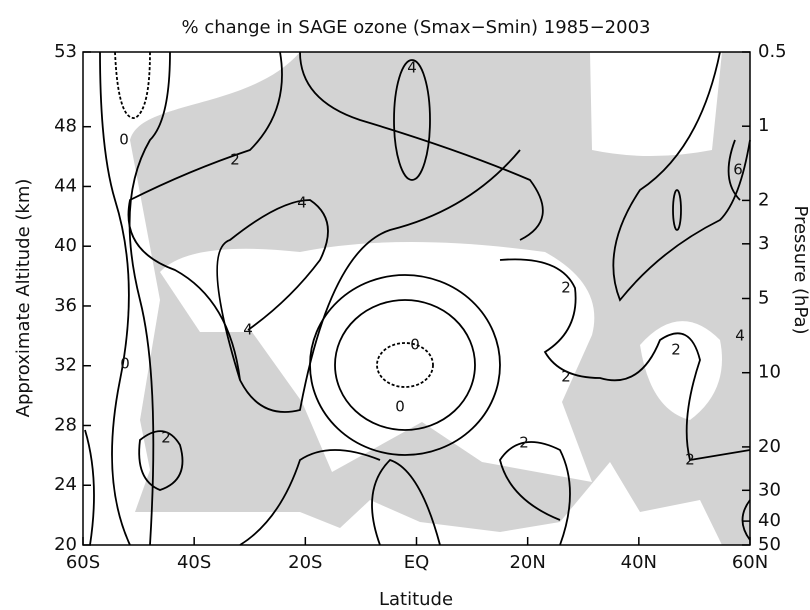 The image size is (810, 610). I want to click on y-tick-label: 44, so click(65, 185).